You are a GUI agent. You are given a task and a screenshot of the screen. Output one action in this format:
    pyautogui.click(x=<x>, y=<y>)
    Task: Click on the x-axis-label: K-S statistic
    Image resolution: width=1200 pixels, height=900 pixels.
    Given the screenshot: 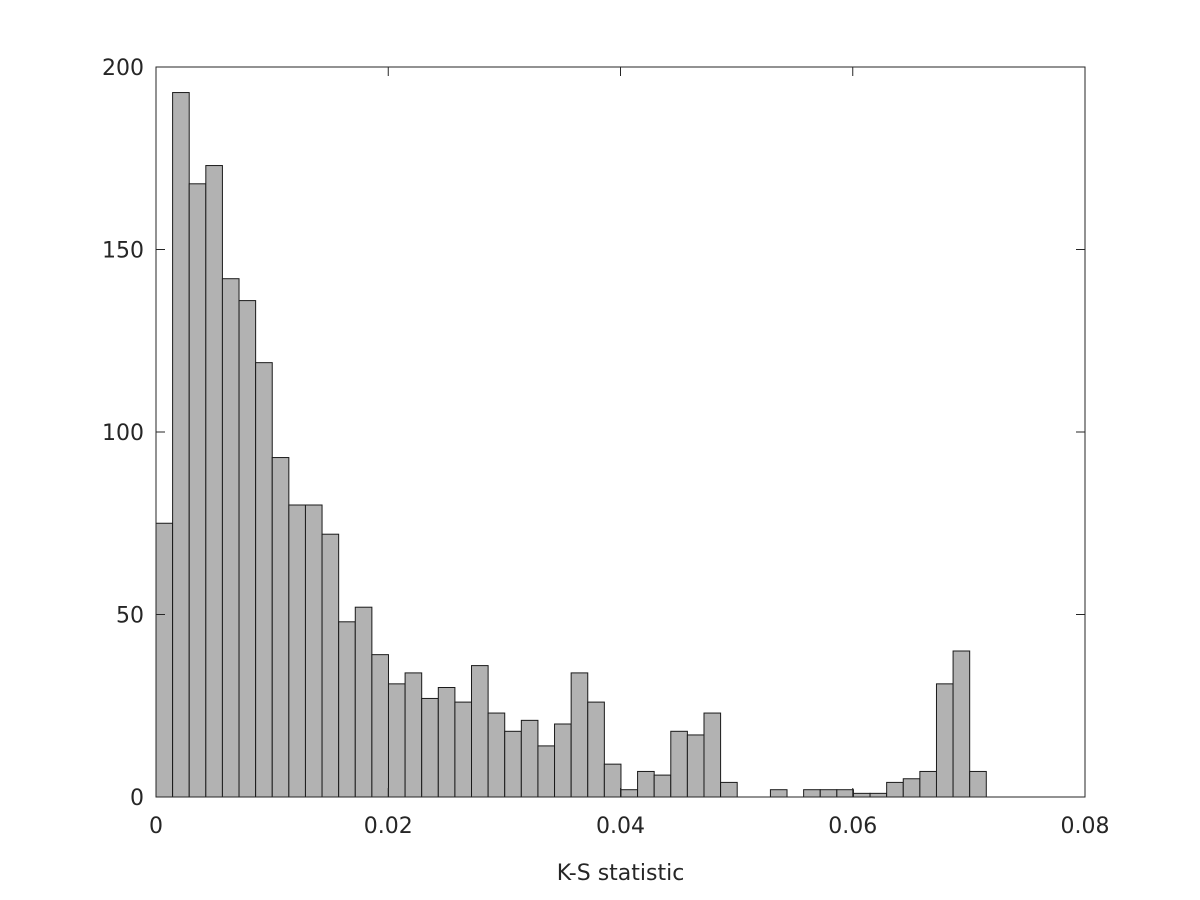 What is the action you would take?
    pyautogui.click(x=621, y=873)
    